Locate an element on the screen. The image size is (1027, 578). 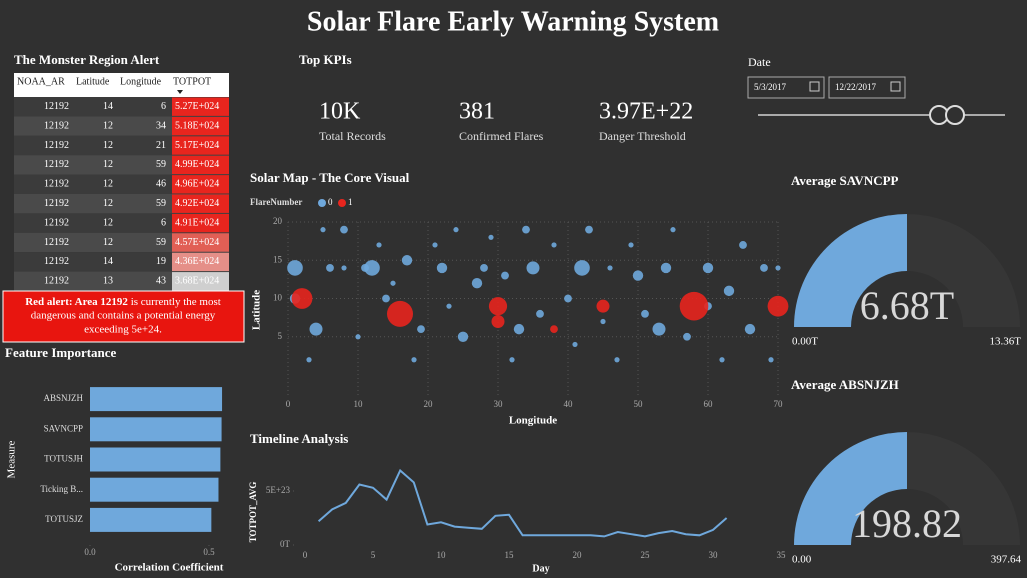
gauge-value: 6.68T is located at coordinates (907, 305).